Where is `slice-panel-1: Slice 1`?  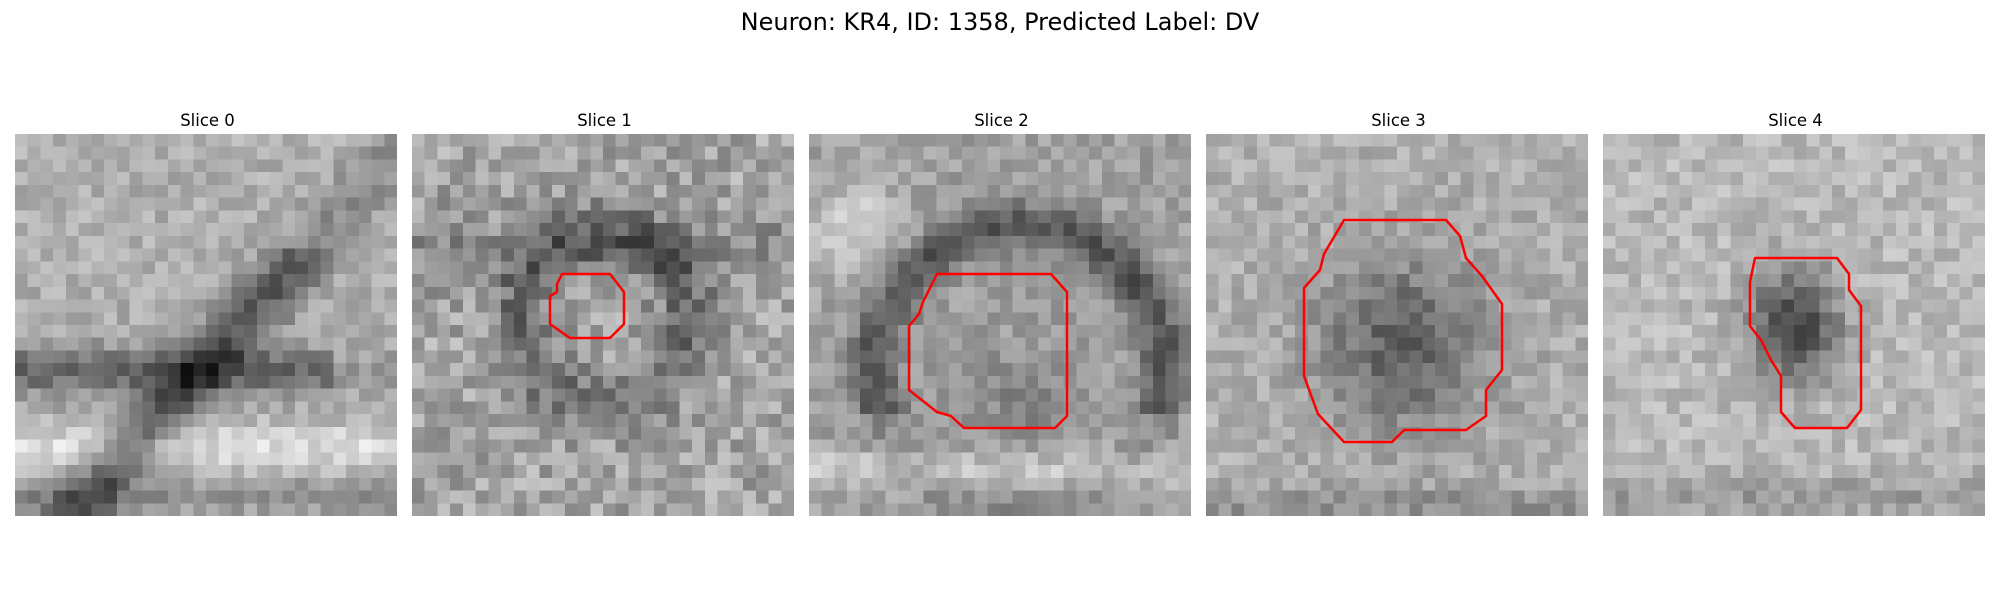
slice-panel-1: Slice 1 is located at coordinates (604, 313).